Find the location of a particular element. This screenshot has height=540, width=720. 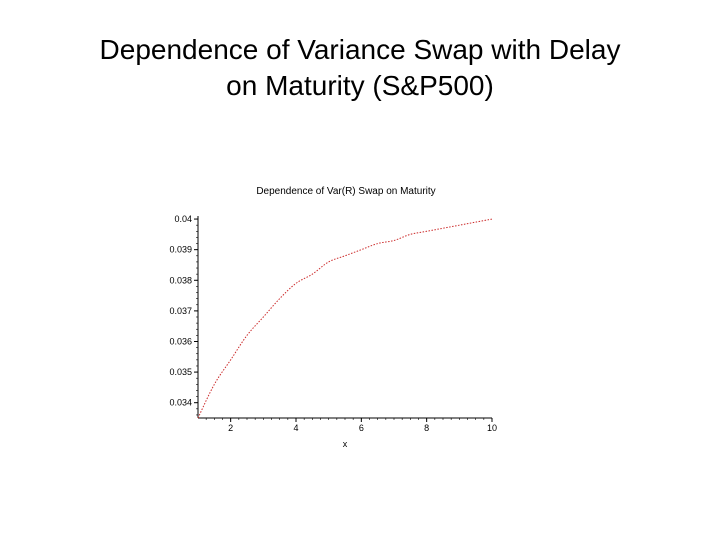

y-tick-label: 0.038 is located at coordinates (180, 280).